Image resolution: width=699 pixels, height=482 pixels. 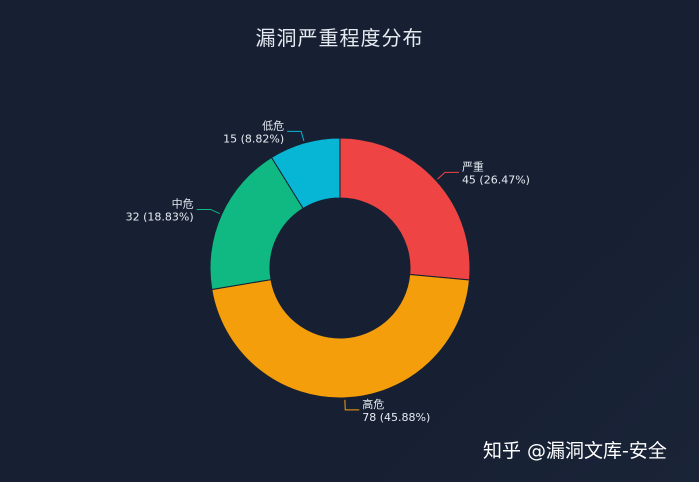 I want to click on slice-label-value-1: 78 (45.88%), so click(x=396, y=417).